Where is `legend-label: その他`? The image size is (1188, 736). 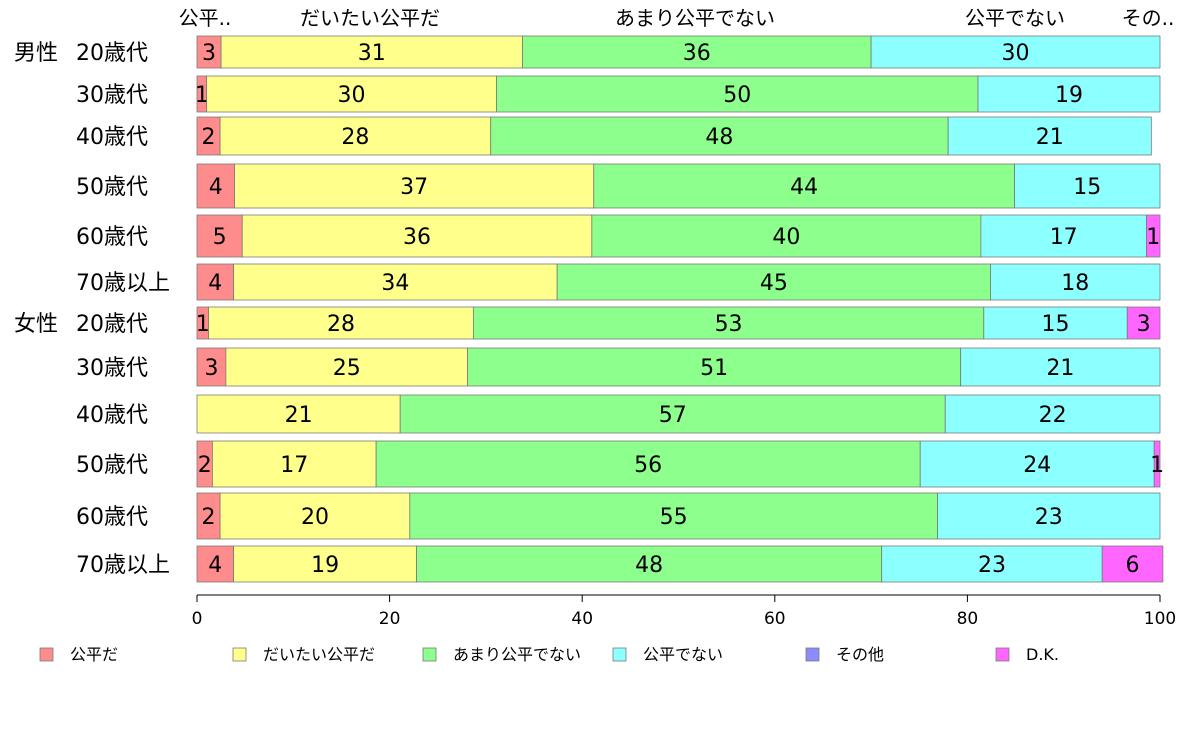 legend-label: その他 is located at coordinates (860, 654).